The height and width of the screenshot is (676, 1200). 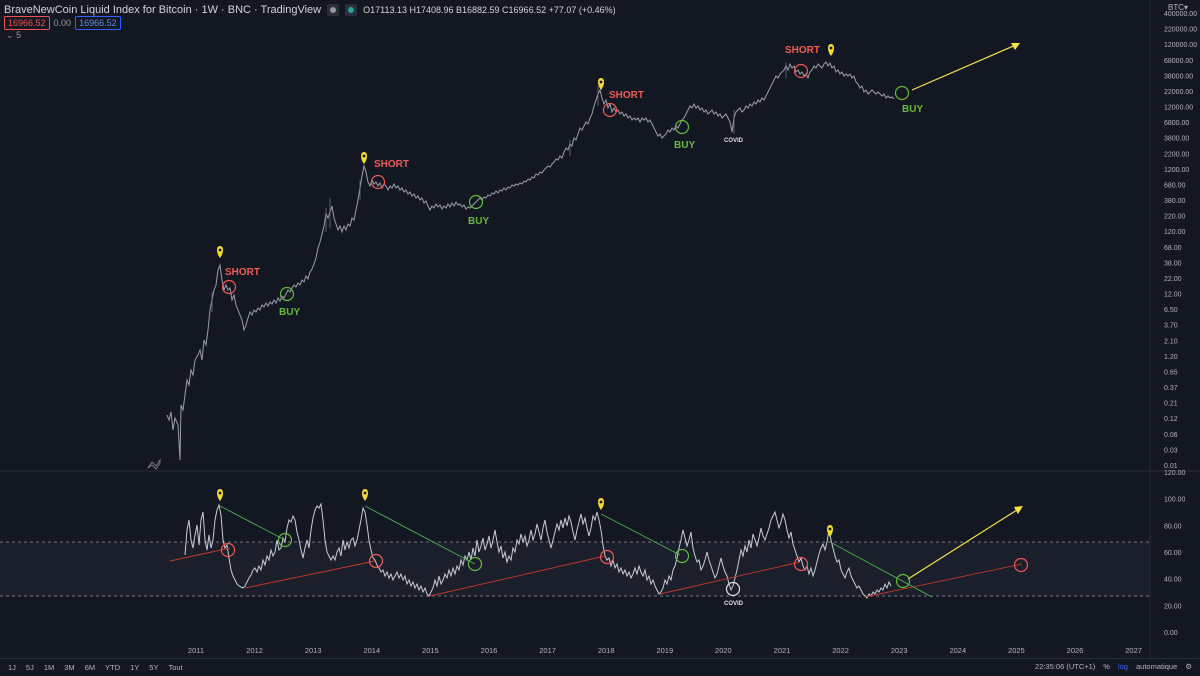 I want to click on price-axis-tick: 220.00, so click(x=1175, y=217).